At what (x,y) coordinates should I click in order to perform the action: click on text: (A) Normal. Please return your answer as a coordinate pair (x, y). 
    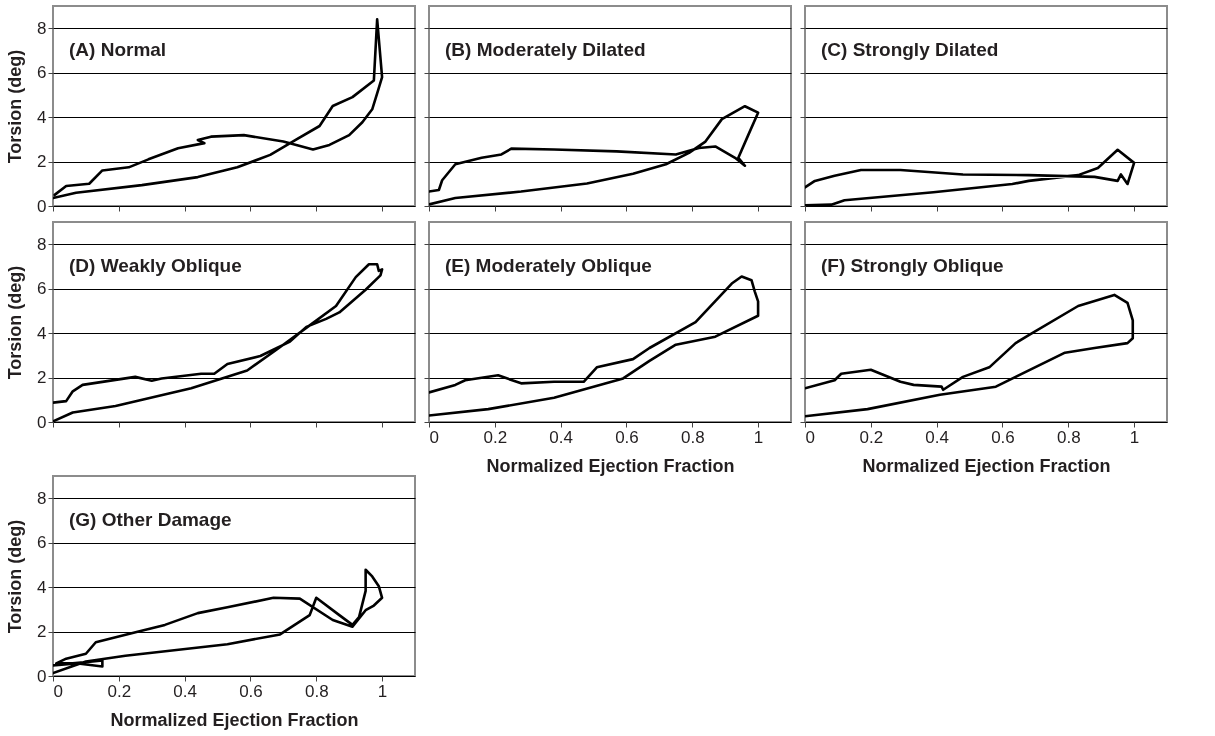
    Looking at the image, I should click on (118, 50).